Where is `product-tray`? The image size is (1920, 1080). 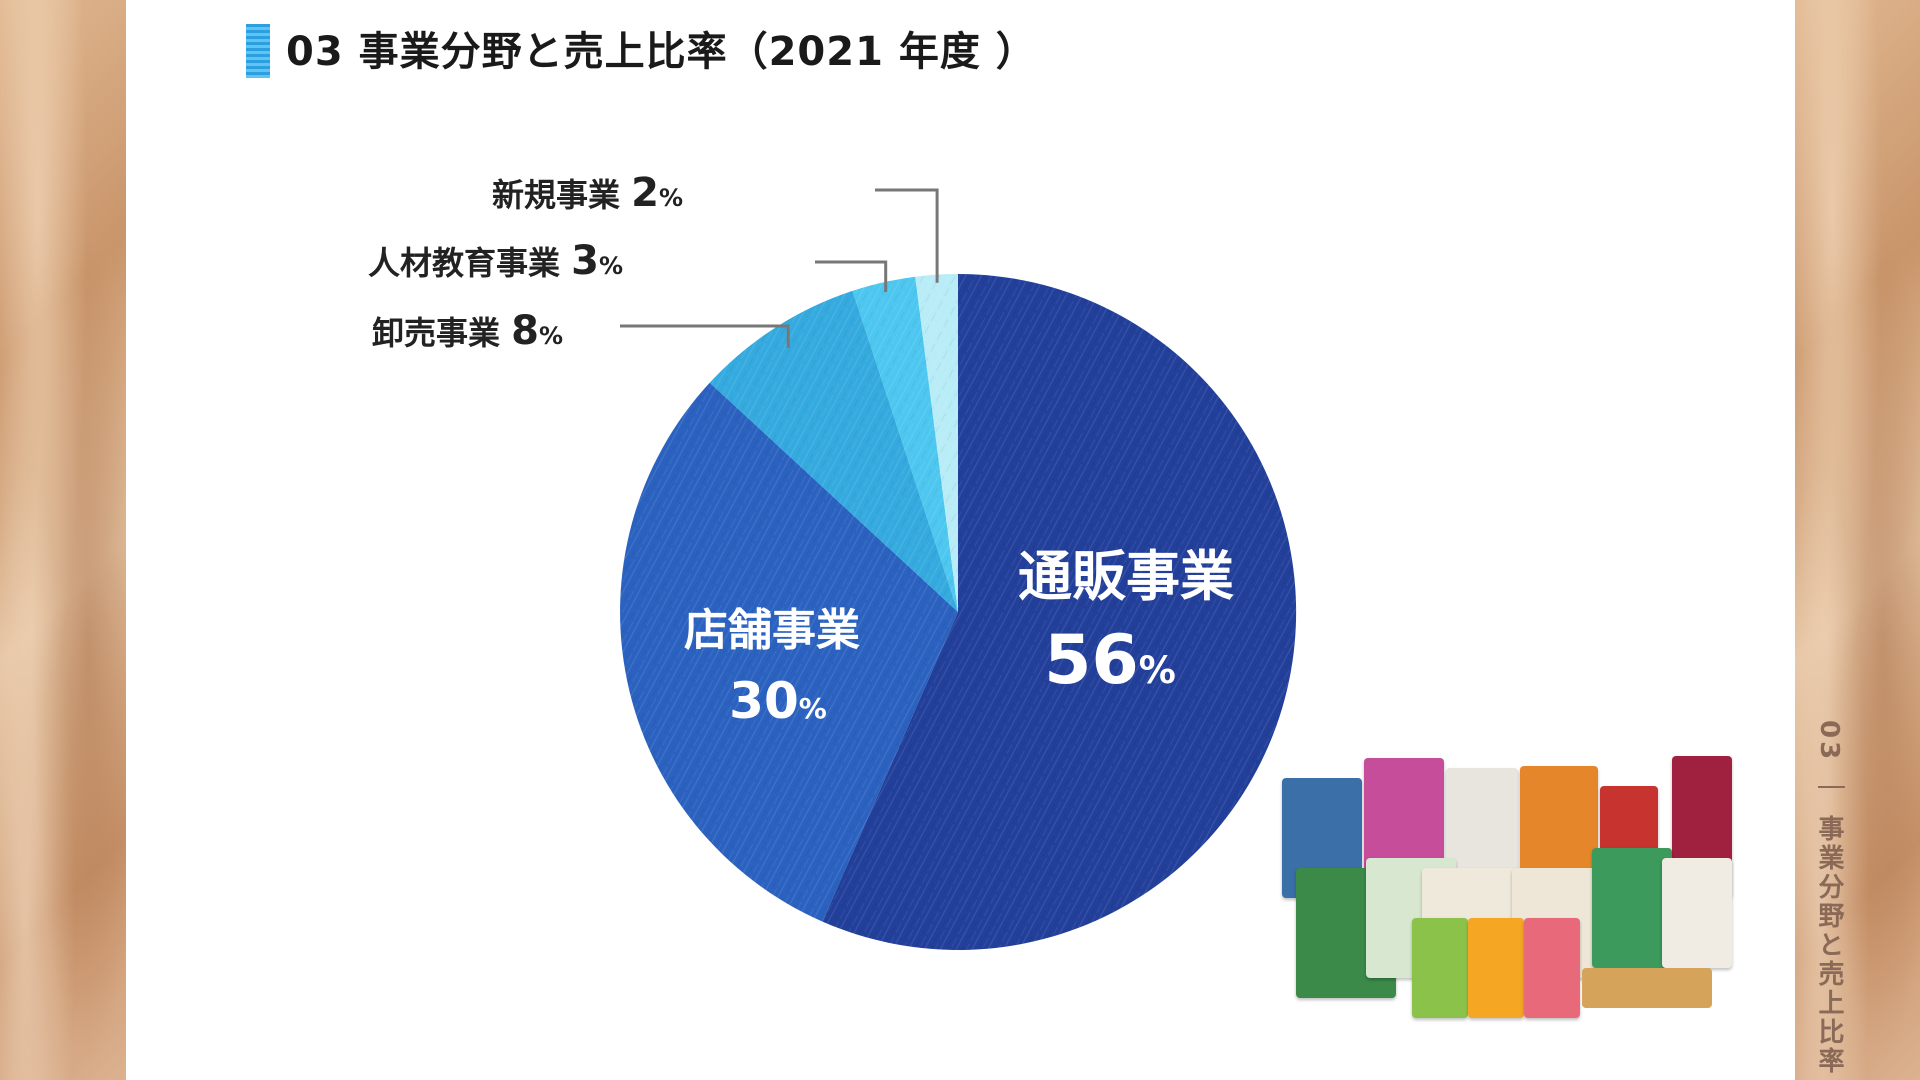
product-tray is located at coordinates (1647, 988).